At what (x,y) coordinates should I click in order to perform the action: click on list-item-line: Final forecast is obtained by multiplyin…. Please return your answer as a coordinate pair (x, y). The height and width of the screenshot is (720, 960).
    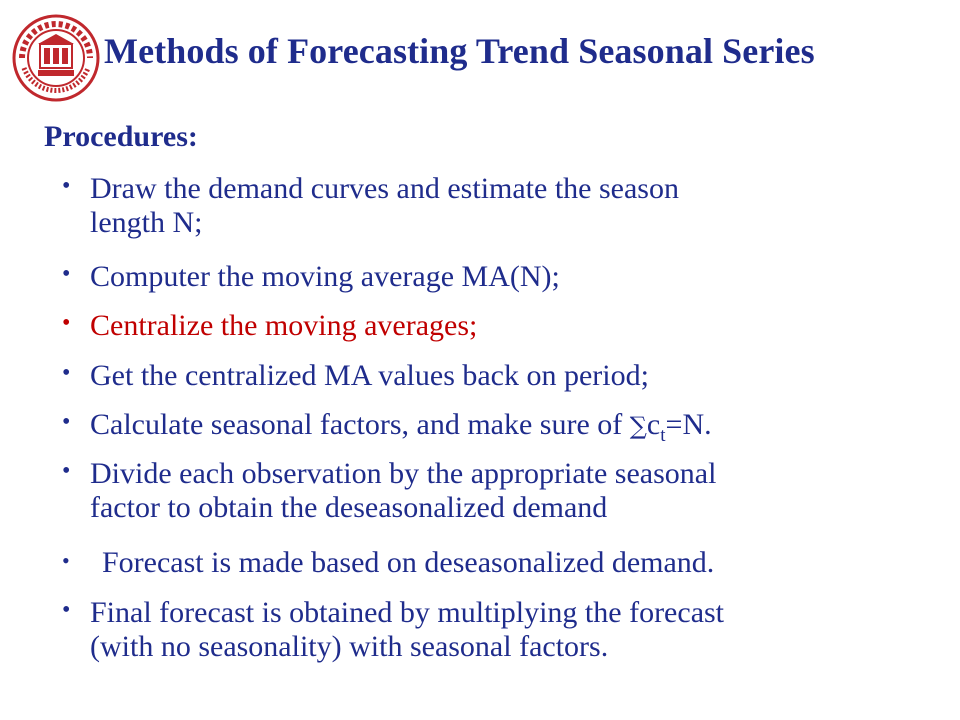
    Looking at the image, I should click on (407, 612).